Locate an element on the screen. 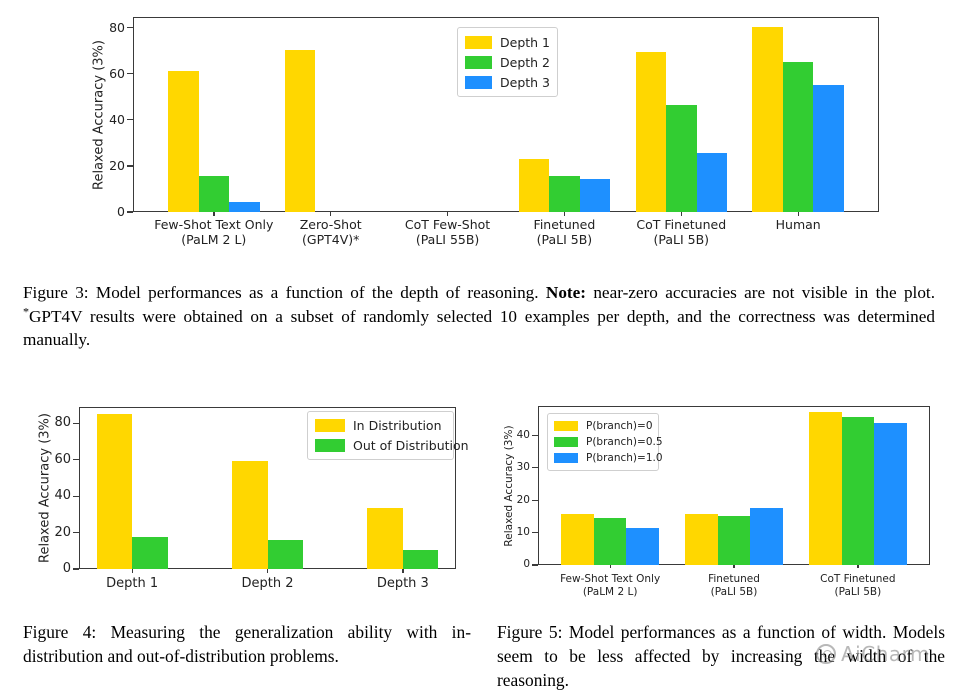  legend-entry-label: P(branch)=0.5 is located at coordinates (624, 442).